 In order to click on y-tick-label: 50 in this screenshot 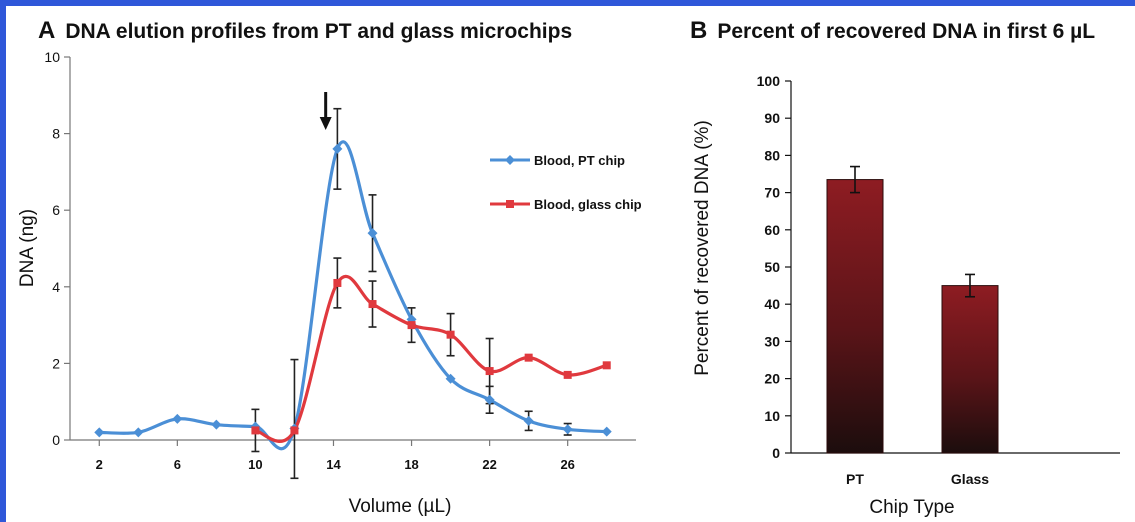, I will do `click(772, 267)`.